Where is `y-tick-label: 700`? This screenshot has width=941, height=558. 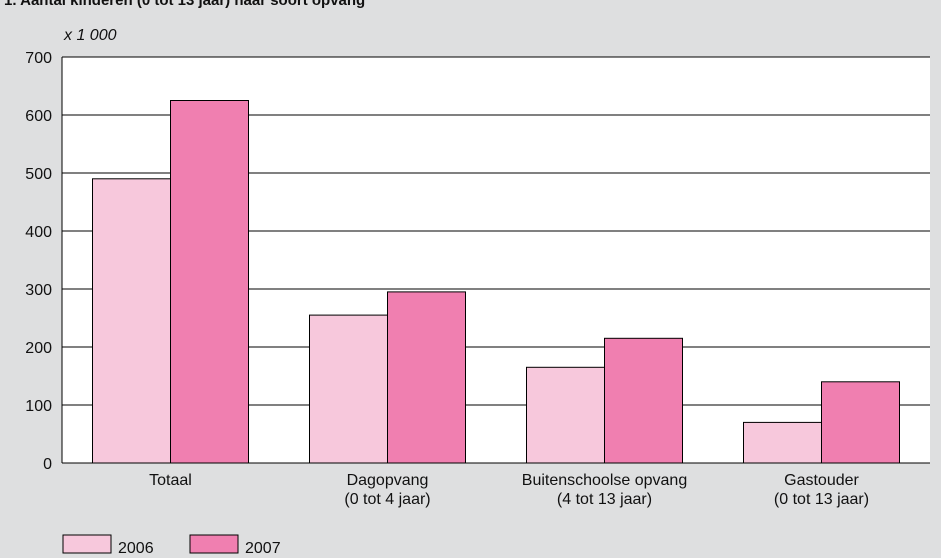 y-tick-label: 700 is located at coordinates (38, 58).